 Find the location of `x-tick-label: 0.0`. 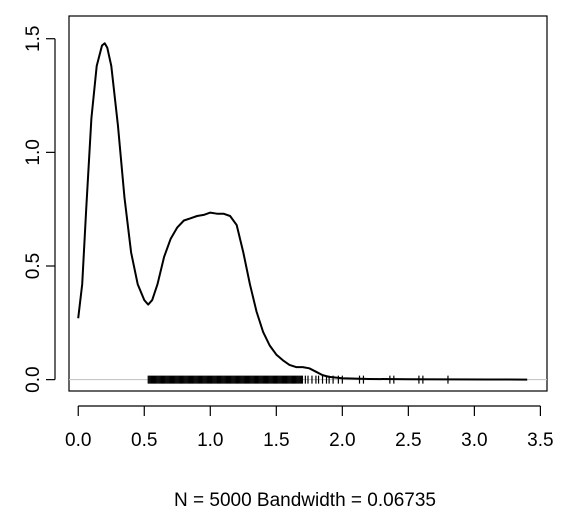

x-tick-label: 0.0 is located at coordinates (78, 440).